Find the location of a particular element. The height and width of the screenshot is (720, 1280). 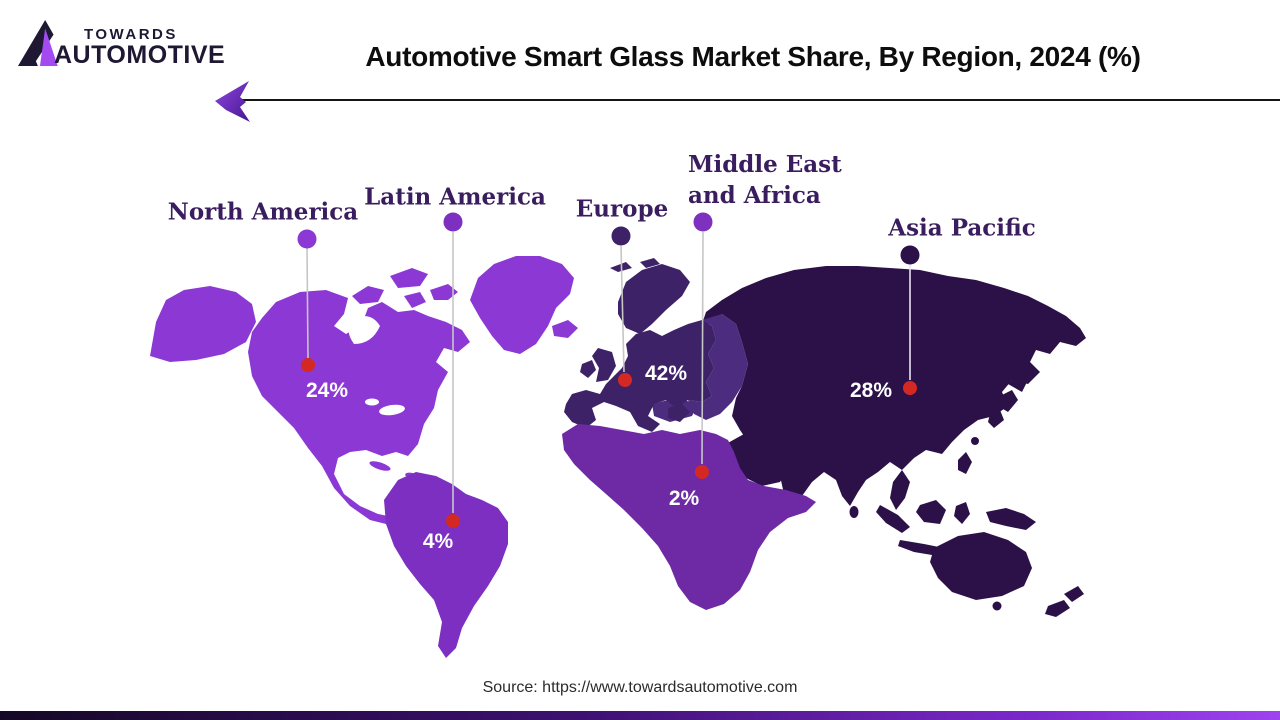

marker-dot-europe is located at coordinates (625, 380).